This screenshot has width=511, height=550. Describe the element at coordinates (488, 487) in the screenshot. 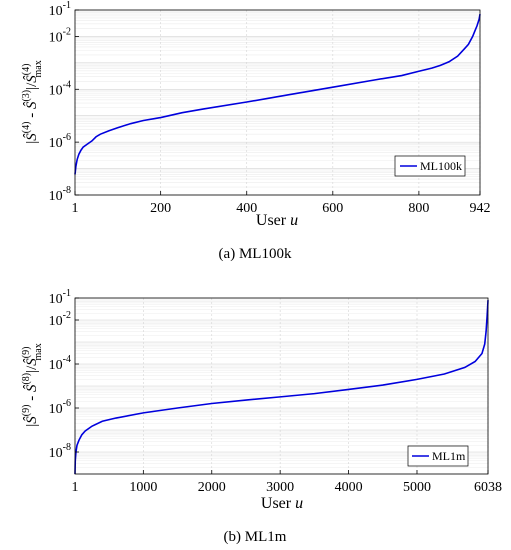

I see `x-tick-label: 6038` at that location.